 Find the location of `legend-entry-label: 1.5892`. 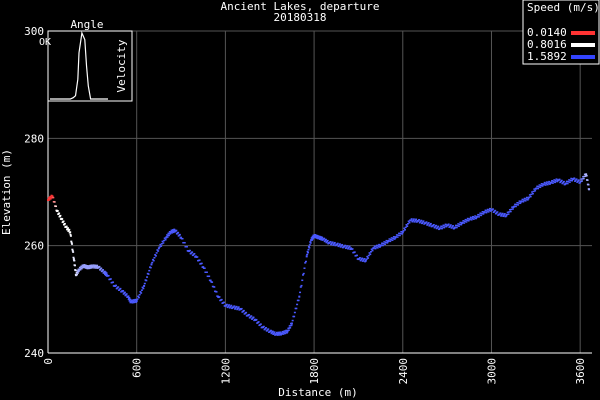

legend-entry-label: 1.5892 is located at coordinates (547, 56).